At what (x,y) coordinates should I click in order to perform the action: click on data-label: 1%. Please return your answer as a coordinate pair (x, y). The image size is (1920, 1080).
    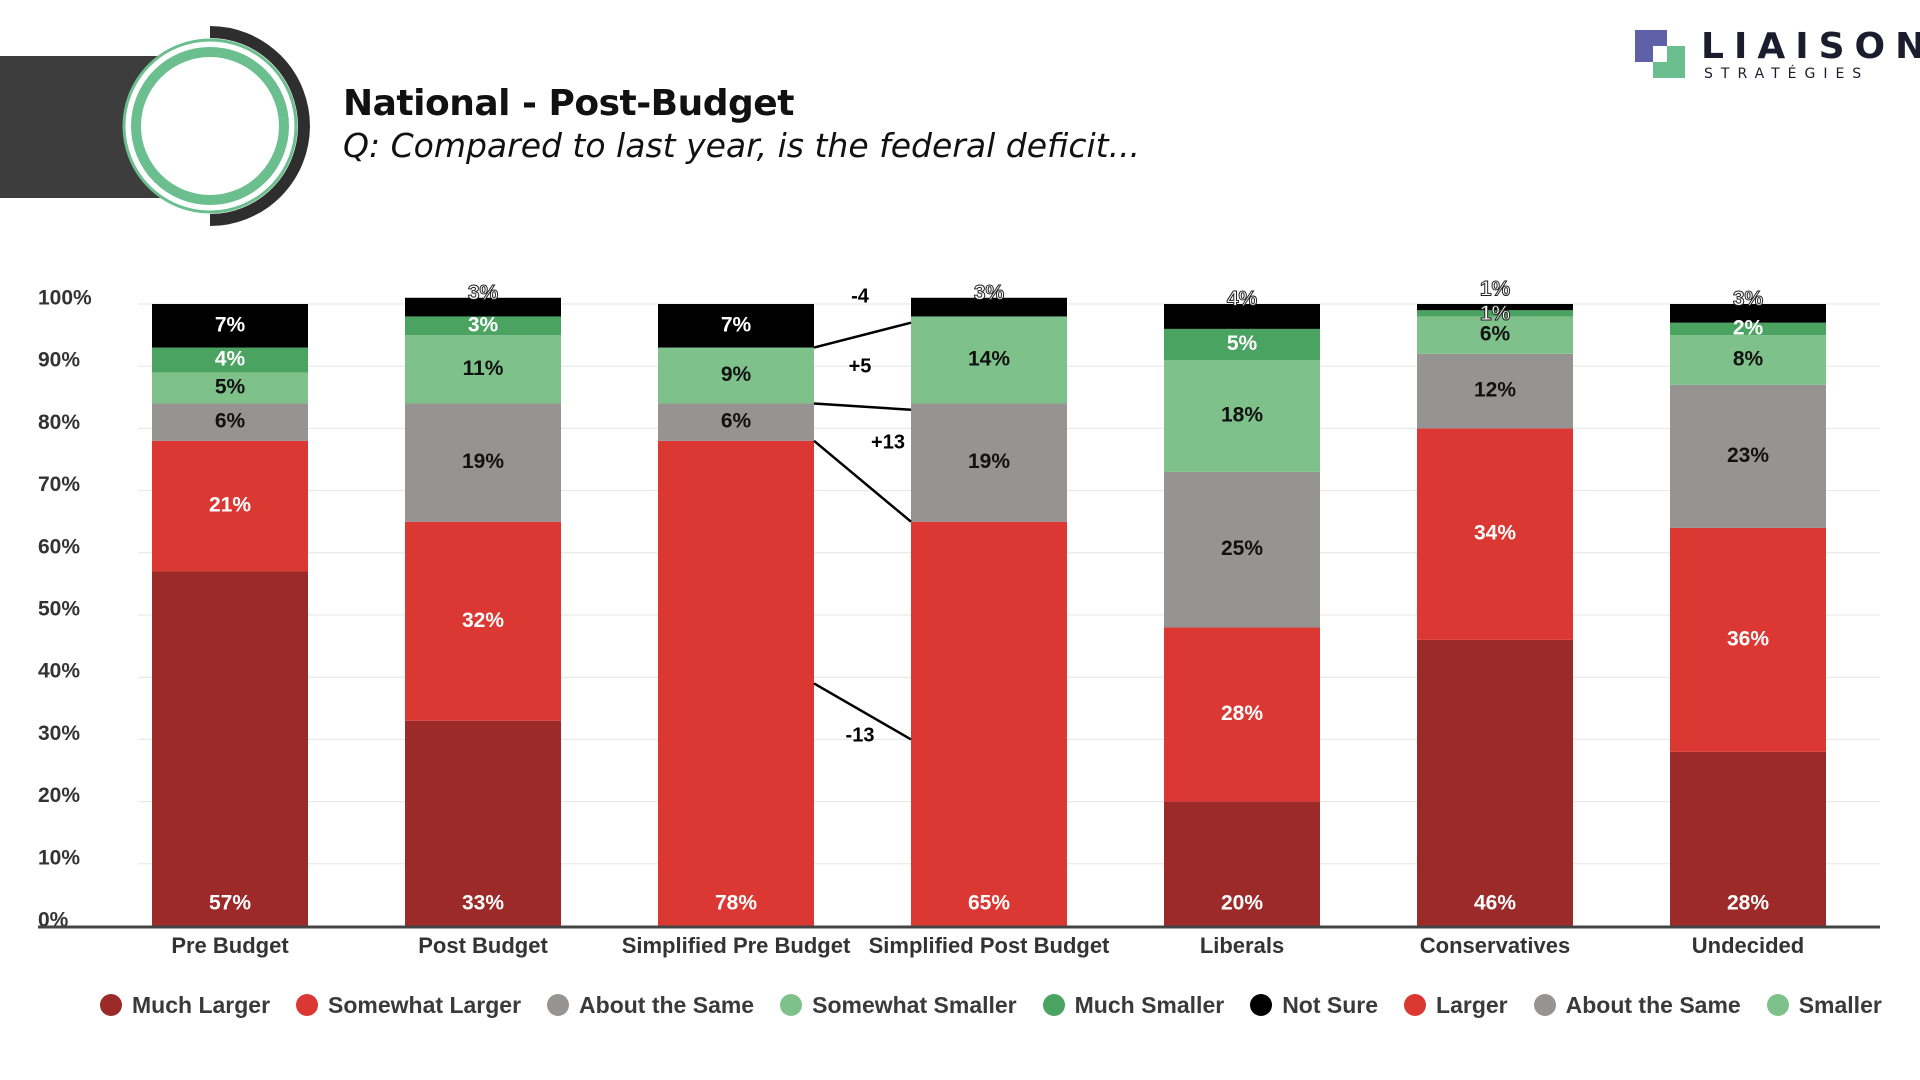
    Looking at the image, I should click on (1495, 313).